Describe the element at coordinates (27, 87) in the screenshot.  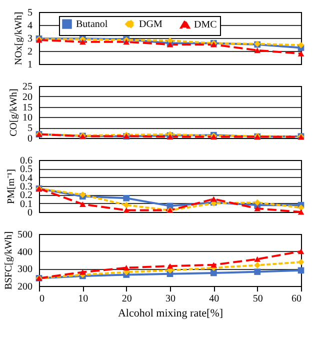
I see `y-tick-label: 25` at that location.